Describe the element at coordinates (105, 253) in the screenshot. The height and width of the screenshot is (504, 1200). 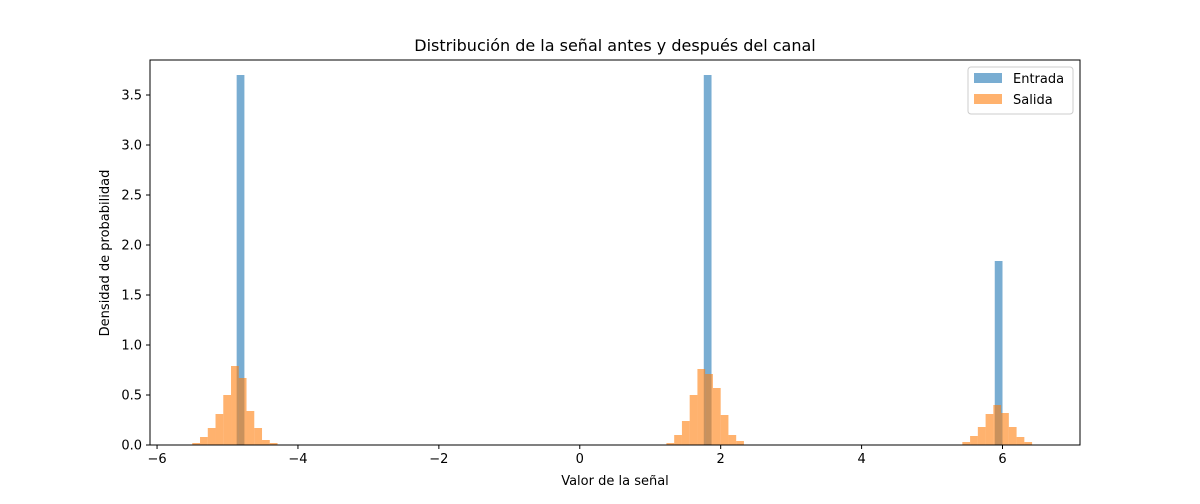
I see `y-axis-label: Densidad de probabilidad` at that location.